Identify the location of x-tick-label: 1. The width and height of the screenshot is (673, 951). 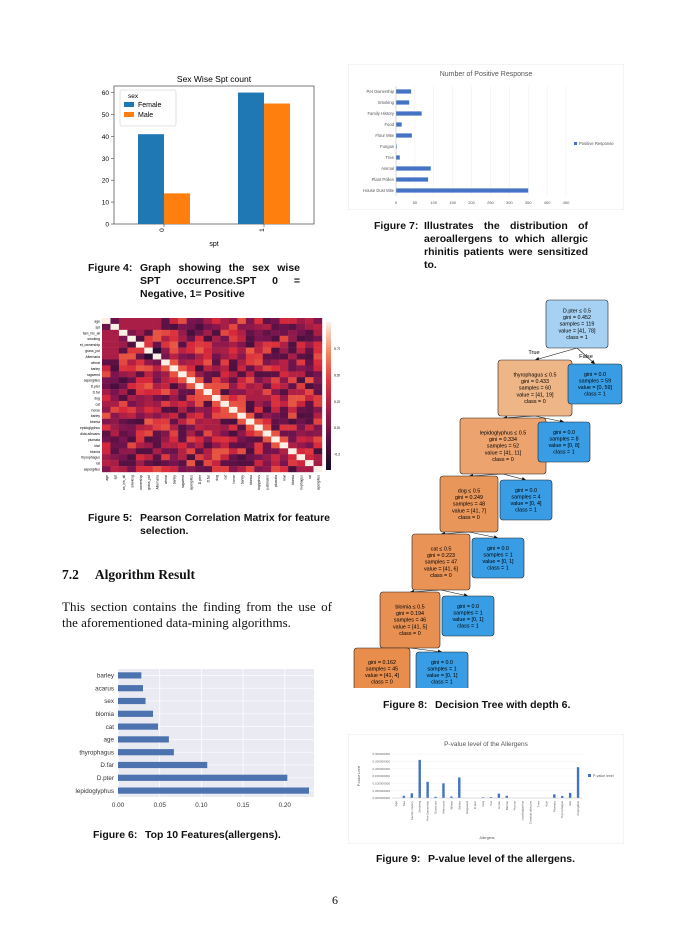
(262, 230).